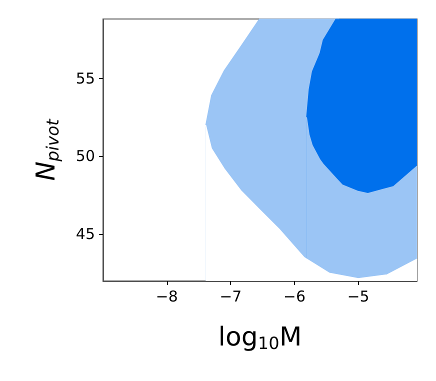 The height and width of the screenshot is (381, 436). Describe the element at coordinates (85, 156) in the screenshot. I see `y-tick-label: 50` at that location.